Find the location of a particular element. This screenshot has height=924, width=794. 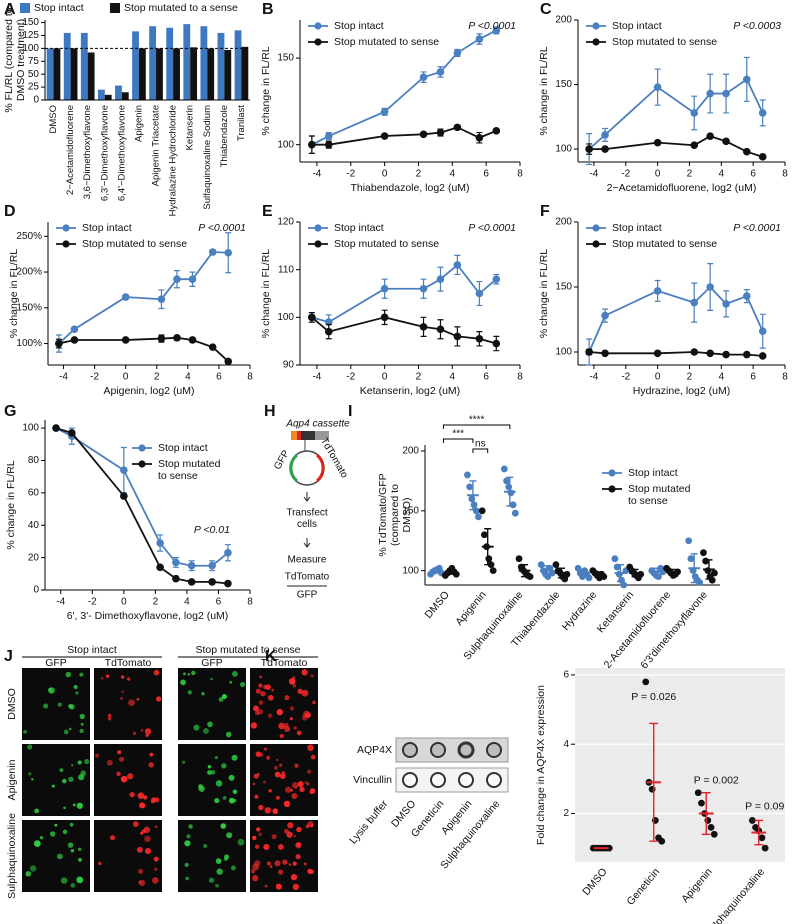

x-axis-label: Thiabendazole, log2 (uM) is located at coordinates (409, 188).